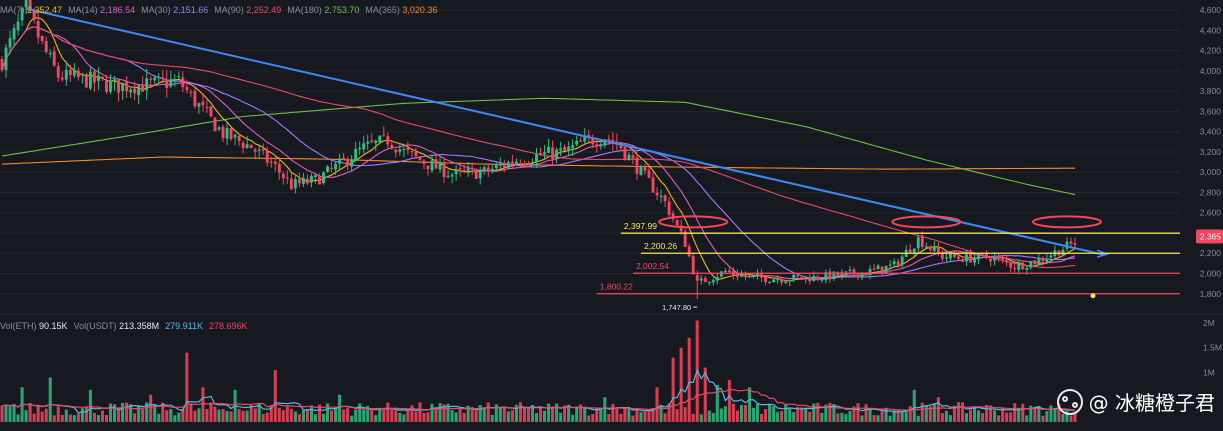  Describe the element at coordinates (1212, 348) in the screenshot. I see `volume-tick-label: 1.5M` at that location.